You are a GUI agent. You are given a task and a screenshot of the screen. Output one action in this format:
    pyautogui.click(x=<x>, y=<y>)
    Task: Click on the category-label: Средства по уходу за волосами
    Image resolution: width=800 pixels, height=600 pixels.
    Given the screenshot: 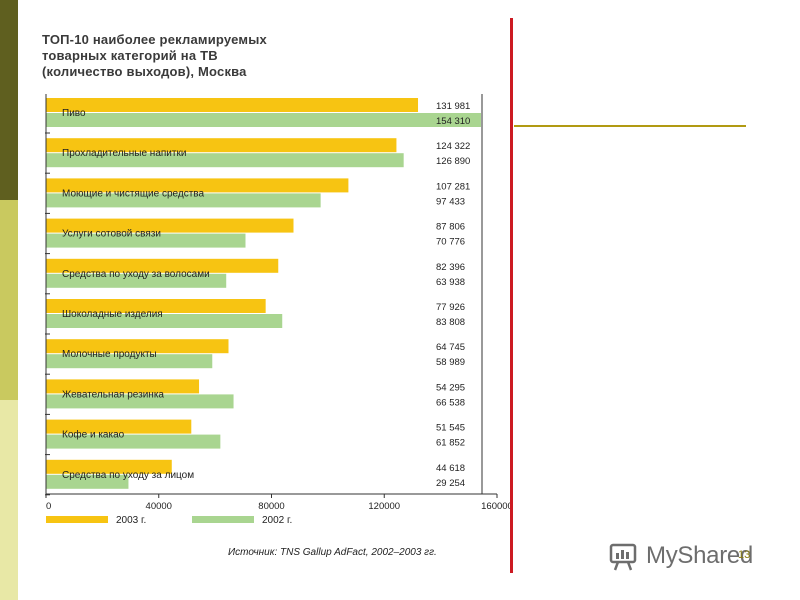 What is the action you would take?
    pyautogui.click(x=136, y=274)
    